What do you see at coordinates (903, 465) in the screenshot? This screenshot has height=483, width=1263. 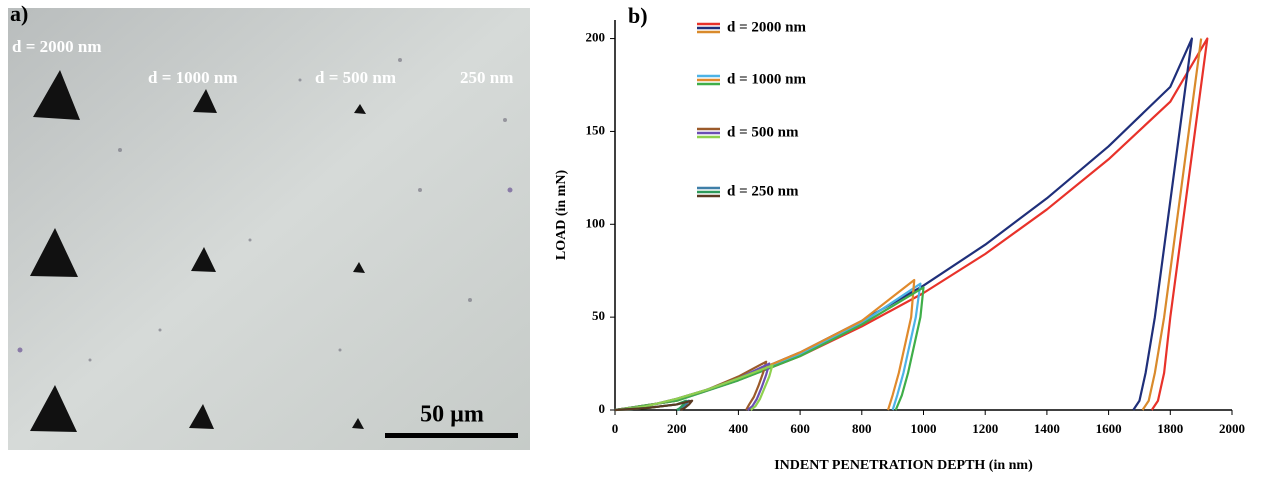 I see `x-axis-label: INDENT PENETRATION DEPTH (in nm)` at bounding box center [903, 465].